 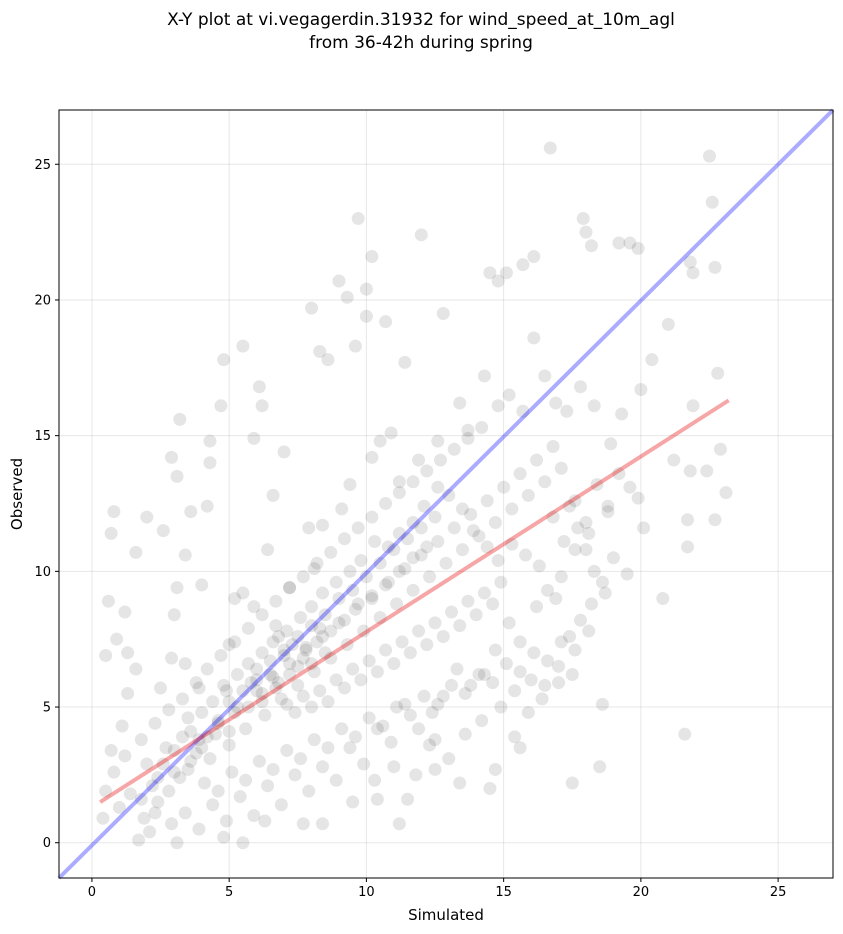 What do you see at coordinates (42, 436) in the screenshot?
I see `y-tick-label: 15` at bounding box center [42, 436].